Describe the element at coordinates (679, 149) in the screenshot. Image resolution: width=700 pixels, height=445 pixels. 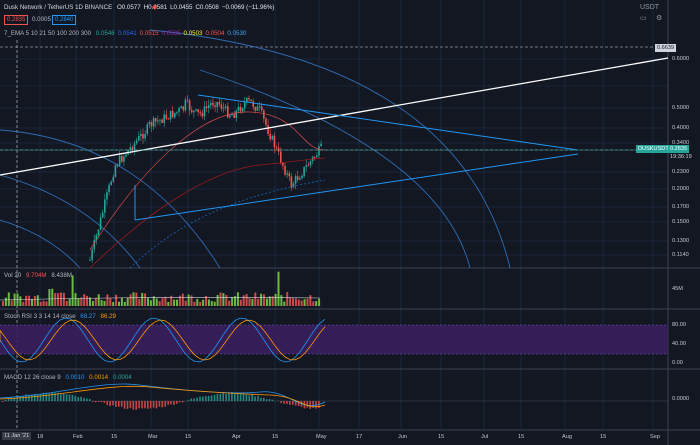
I see `last-price-tag: 0.2835` at that location.